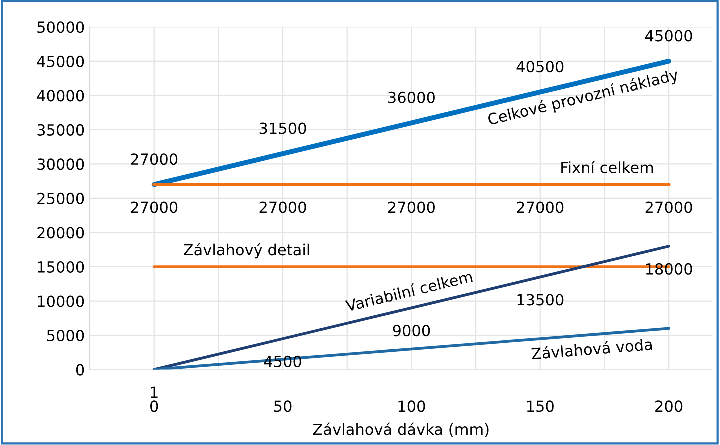  What do you see at coordinates (61, 198) in the screenshot?
I see `y-tick-label: 25000` at bounding box center [61, 198].